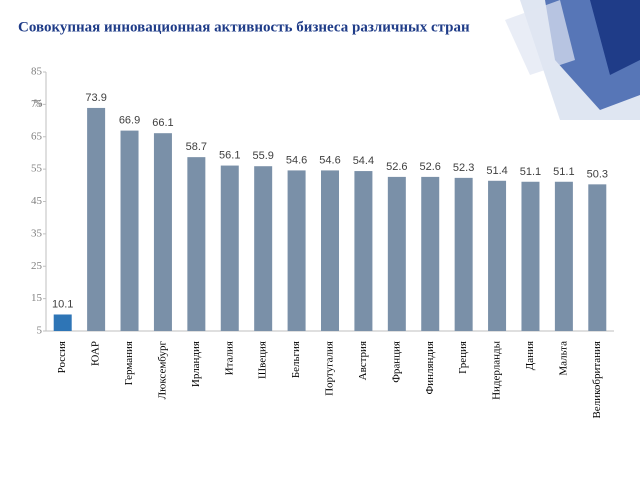 The image size is (640, 480). Describe the element at coordinates (263, 360) in the screenshot. I see `x-tick-label: Швеция` at that location.